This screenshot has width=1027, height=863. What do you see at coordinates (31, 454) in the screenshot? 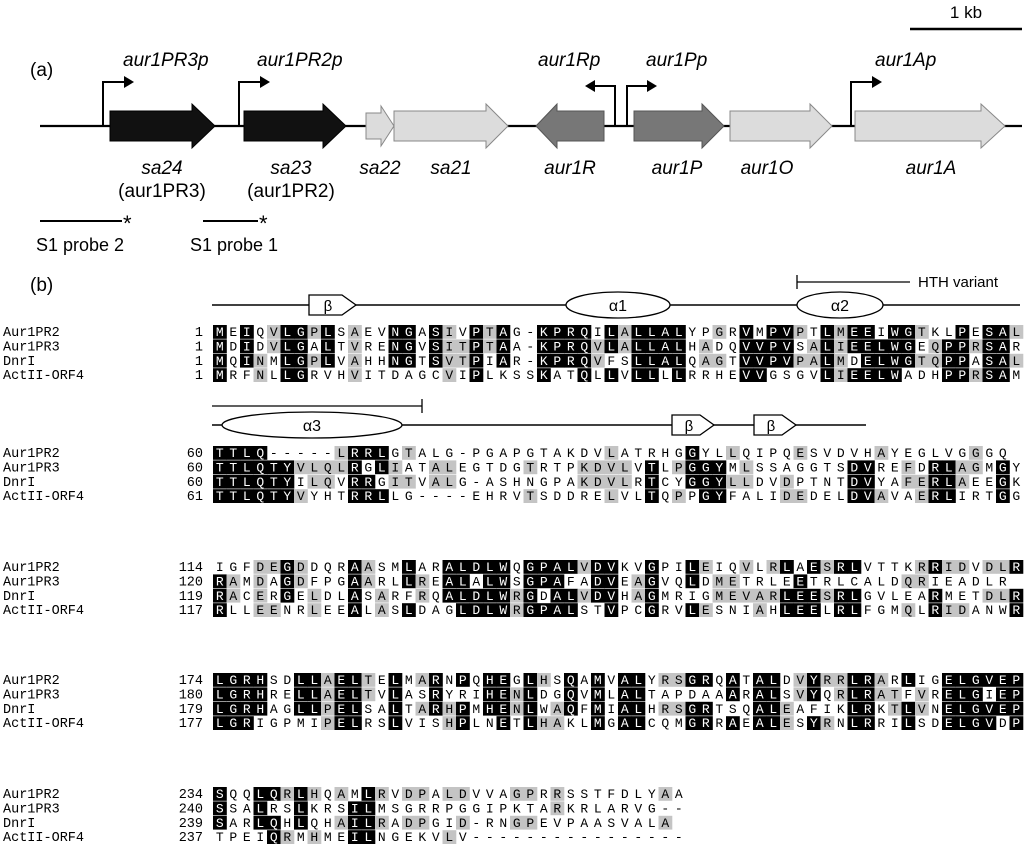
I see `sequence-name: Aur1PR2` at bounding box center [31, 454].